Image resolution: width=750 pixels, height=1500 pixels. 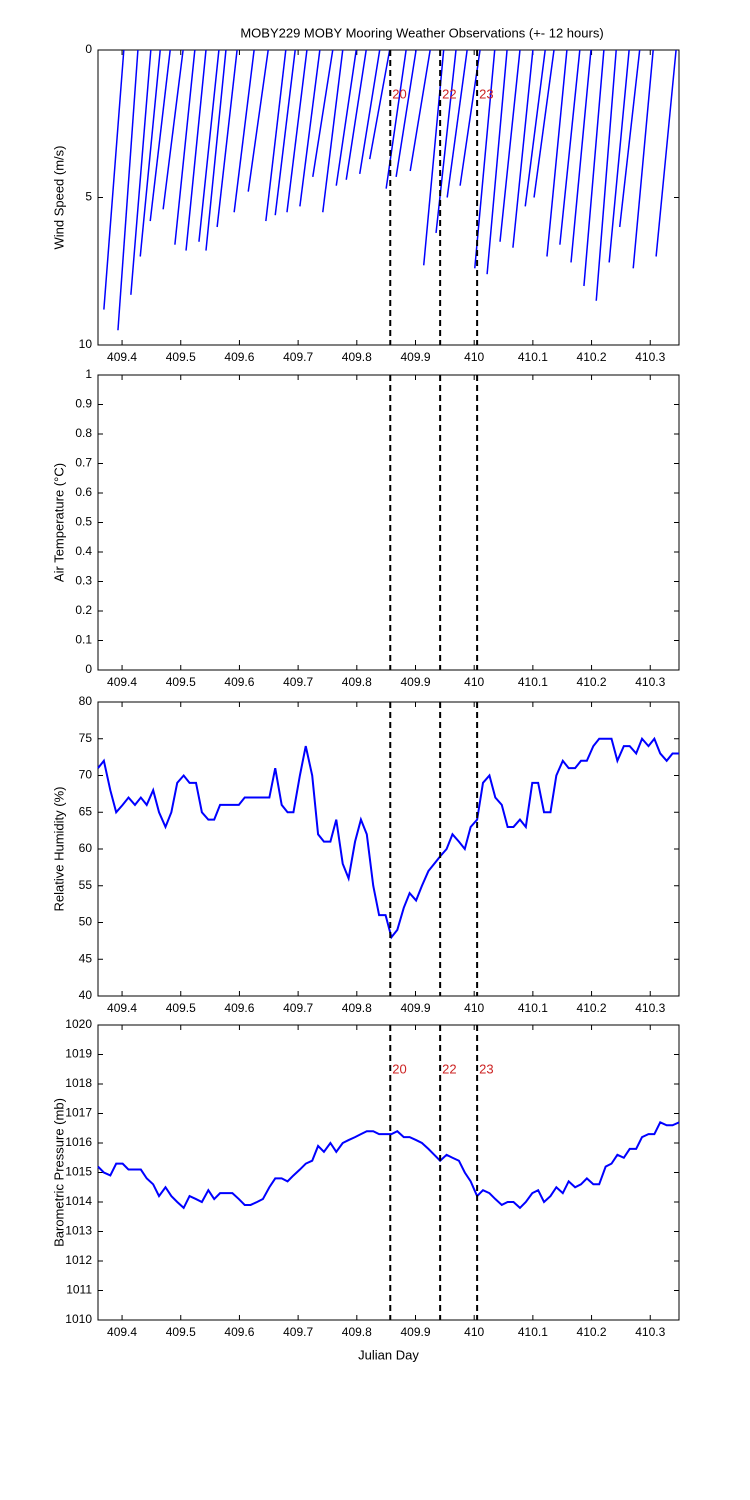 I want to click on y-tick-label: 0.1, so click(x=83, y=640).